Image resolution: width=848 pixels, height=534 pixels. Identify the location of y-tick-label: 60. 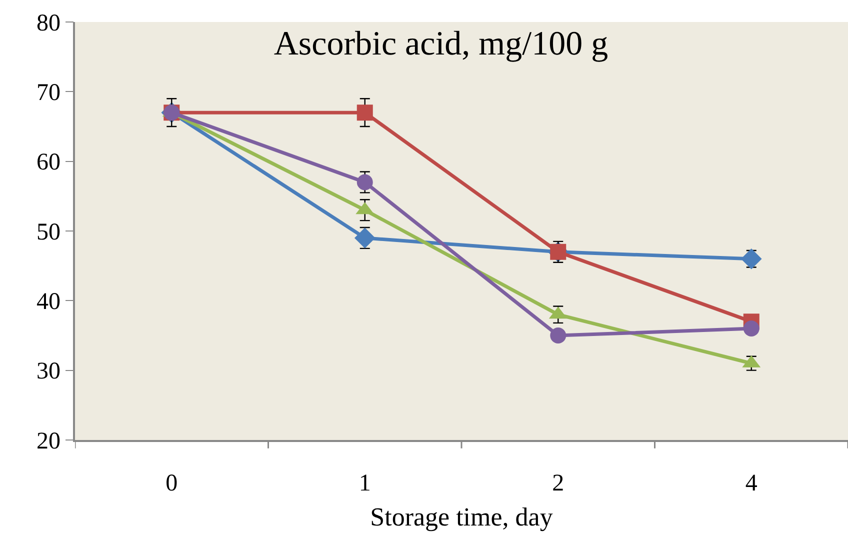
(48, 163).